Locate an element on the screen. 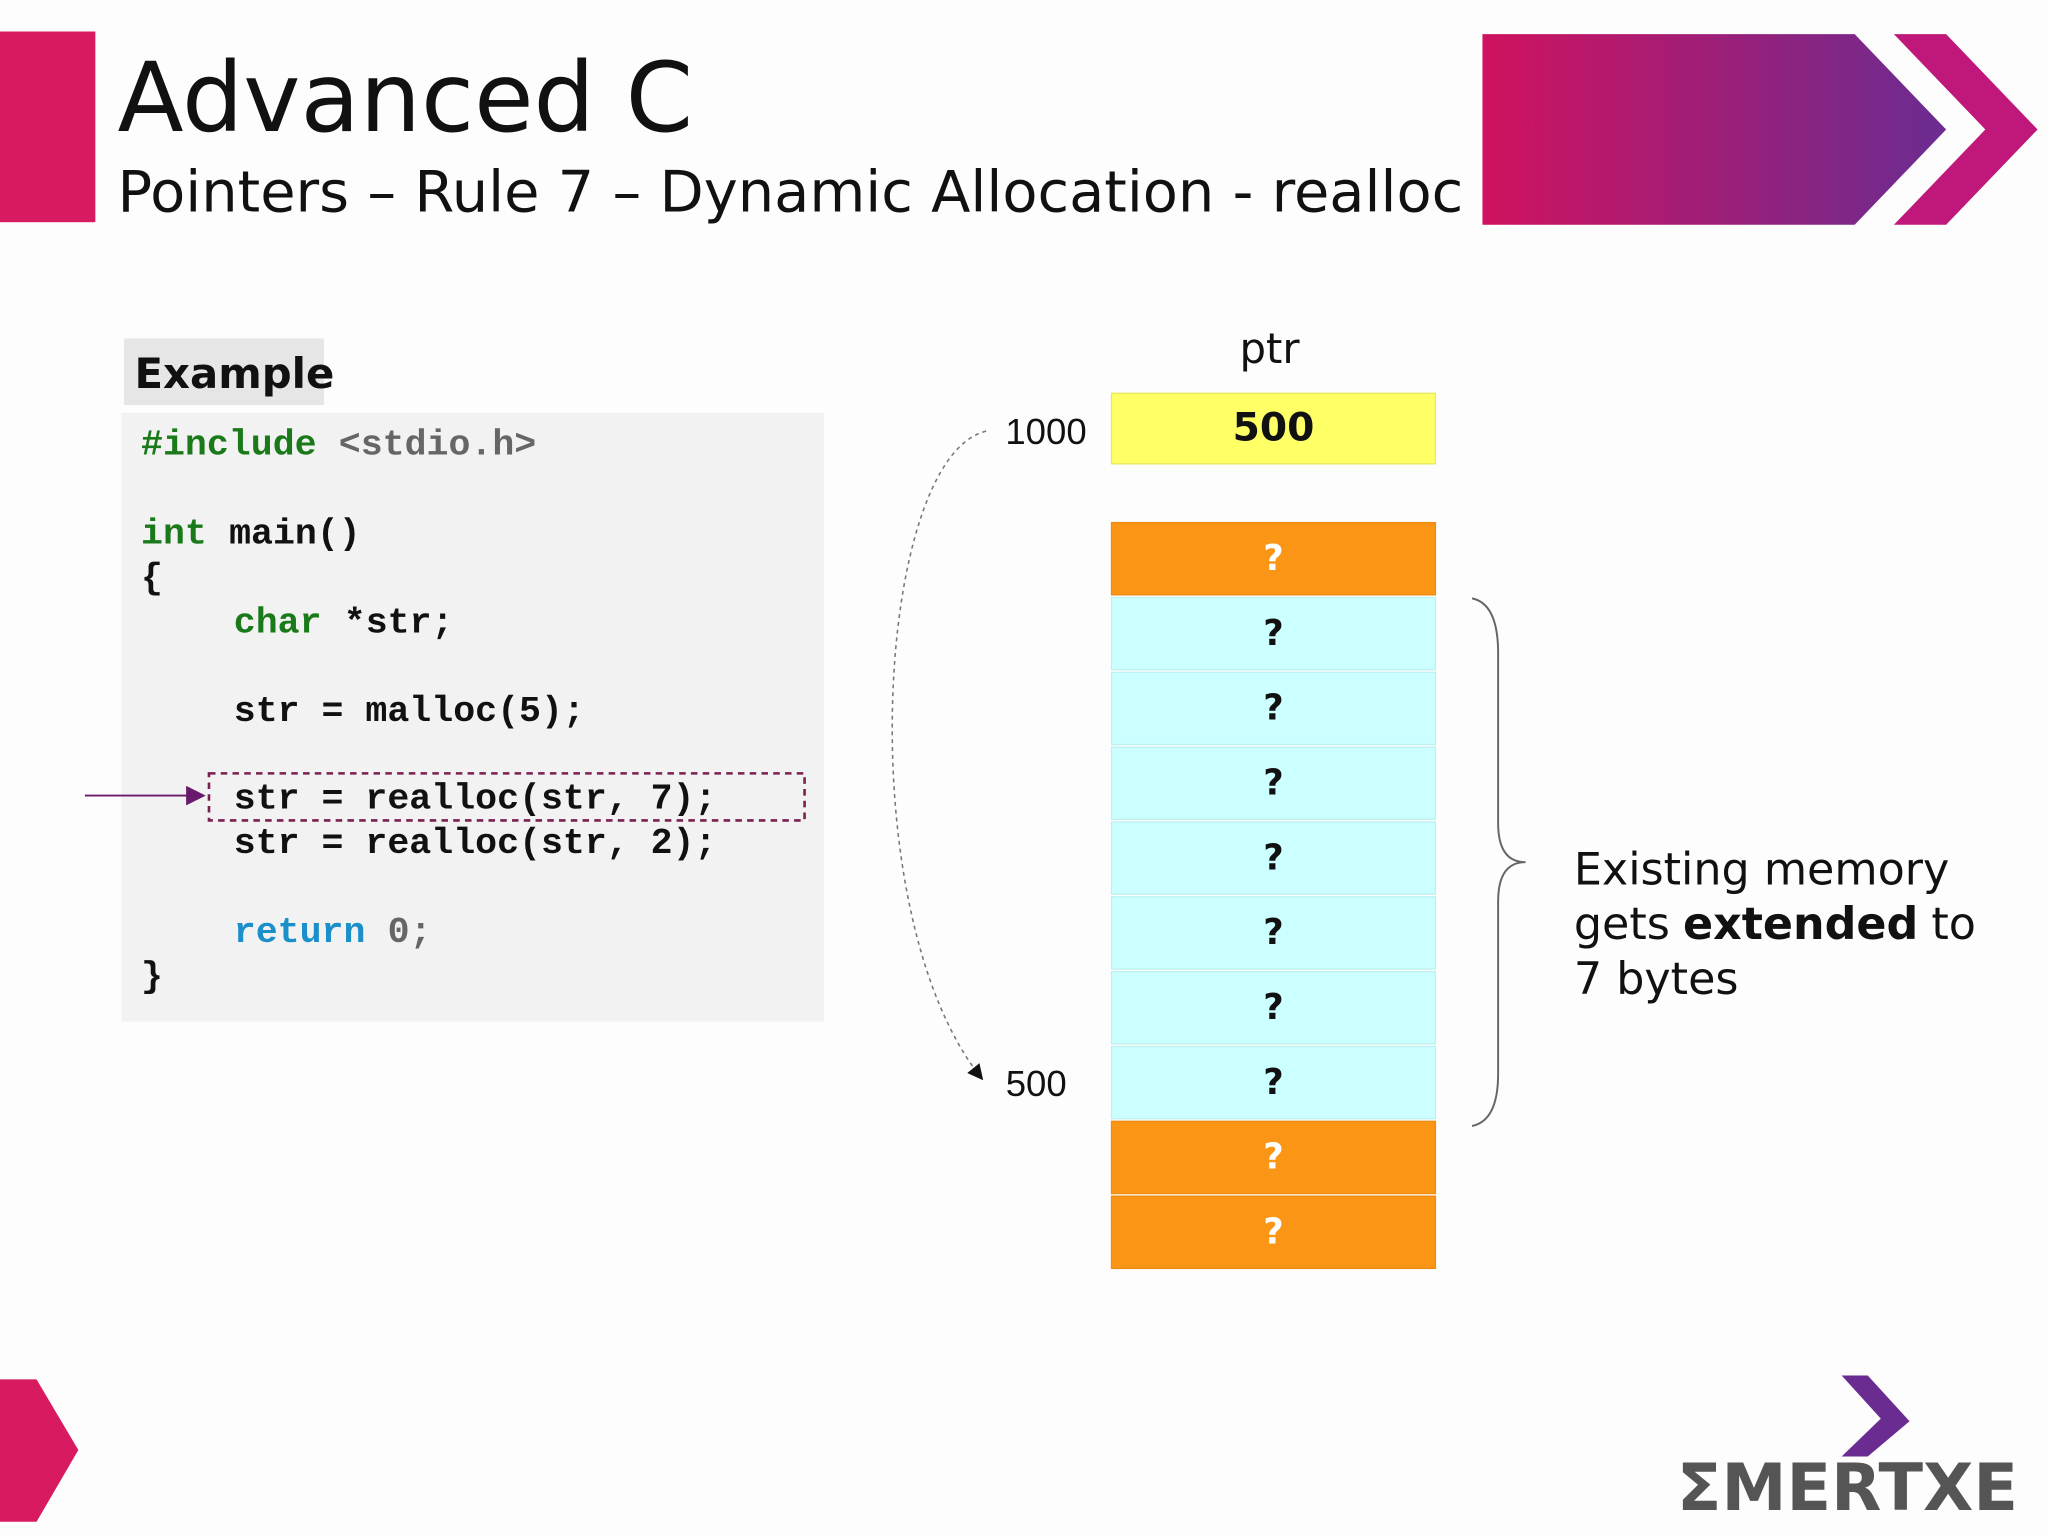 Image resolution: width=2048 pixels, height=1535 pixels. code-line: str = malloc(5); is located at coordinates (409, 711).